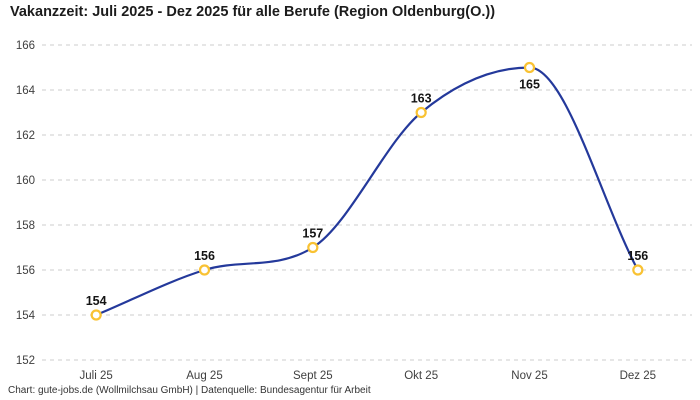  What do you see at coordinates (25, 226) in the screenshot?
I see `y-tick-label: 158` at bounding box center [25, 226].